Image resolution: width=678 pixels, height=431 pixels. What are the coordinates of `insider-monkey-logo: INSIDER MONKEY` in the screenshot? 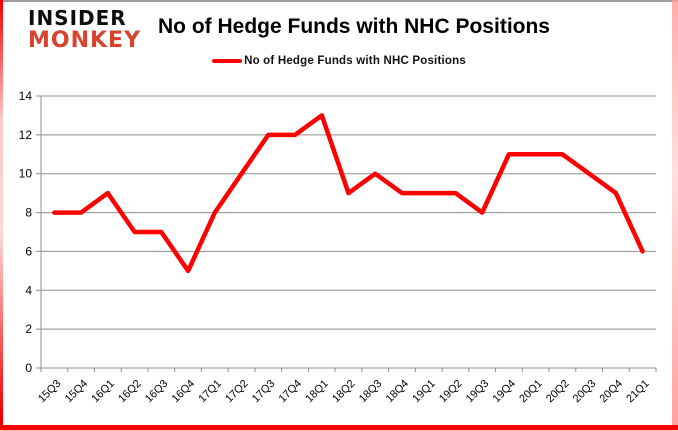 It's located at (84, 30).